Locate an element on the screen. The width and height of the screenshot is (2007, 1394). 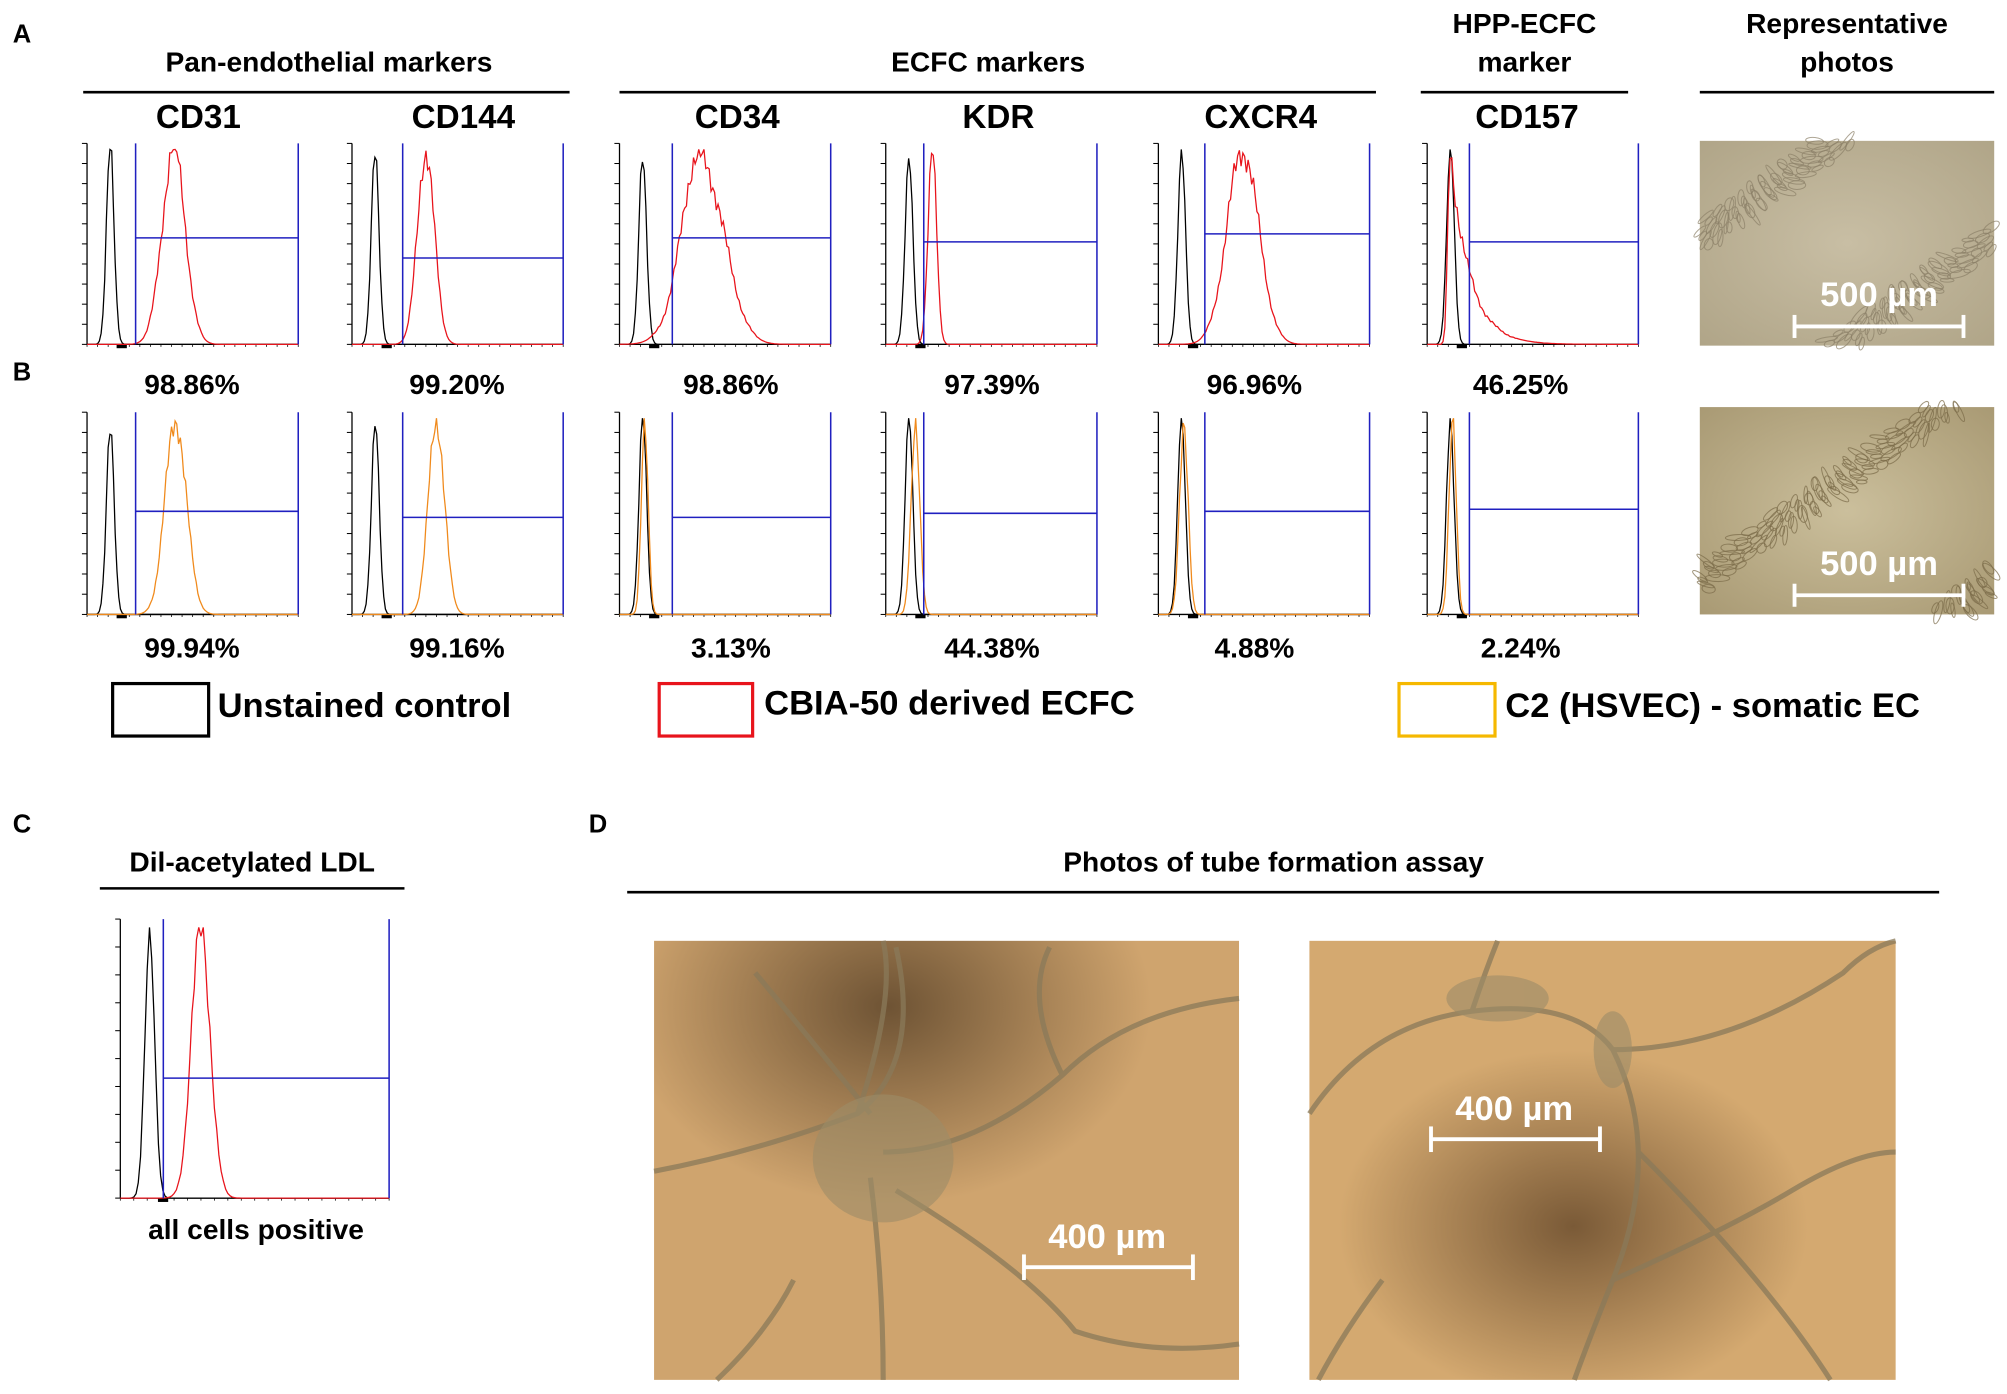
group-title: Pan-endothelial markers is located at coordinates (329, 61).